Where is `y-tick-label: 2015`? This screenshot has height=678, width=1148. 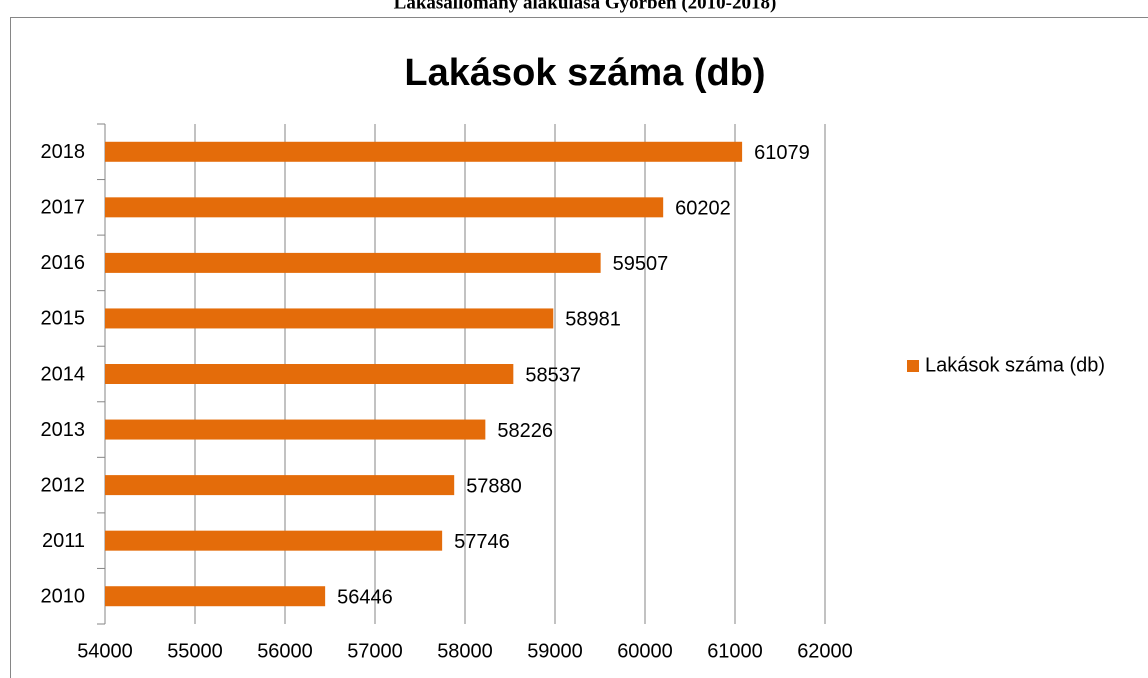
y-tick-label: 2015 is located at coordinates (63, 319).